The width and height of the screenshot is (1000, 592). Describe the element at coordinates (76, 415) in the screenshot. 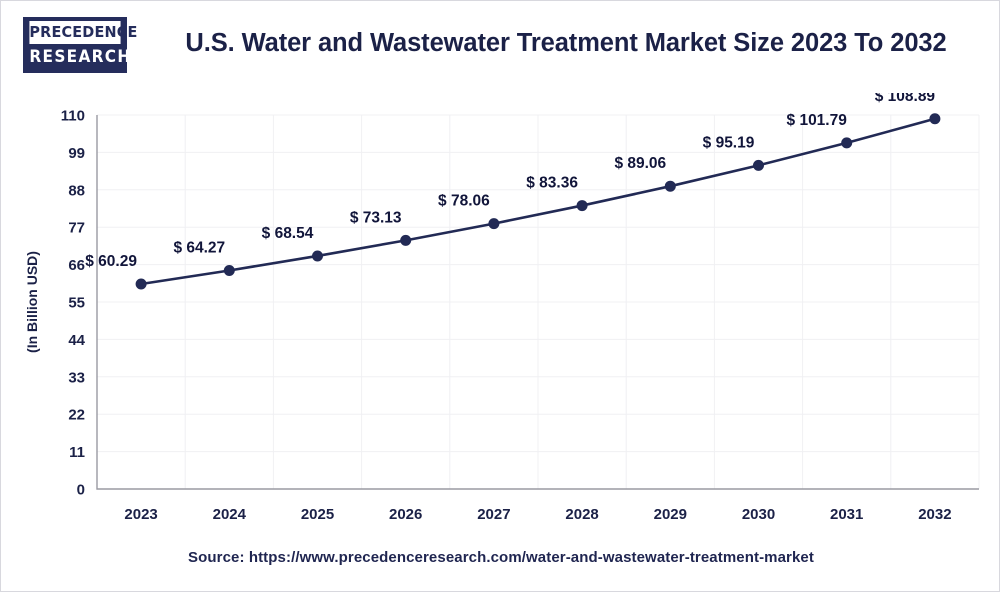

I see `y-axis-tick-label: 22` at that location.